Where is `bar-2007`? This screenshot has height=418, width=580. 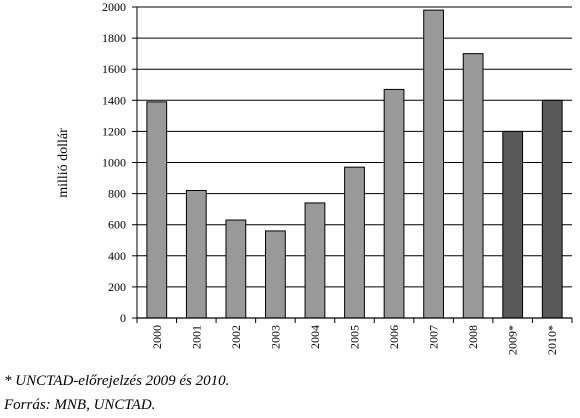 bar-2007 is located at coordinates (433, 164).